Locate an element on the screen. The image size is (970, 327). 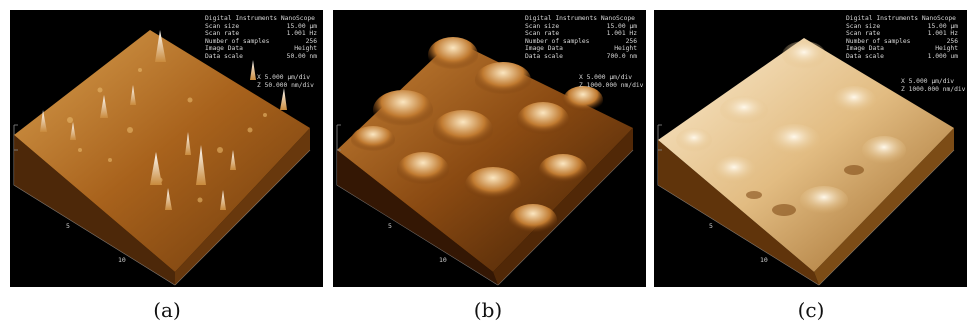
caption-a: (a) is located at coordinates (167, 310).